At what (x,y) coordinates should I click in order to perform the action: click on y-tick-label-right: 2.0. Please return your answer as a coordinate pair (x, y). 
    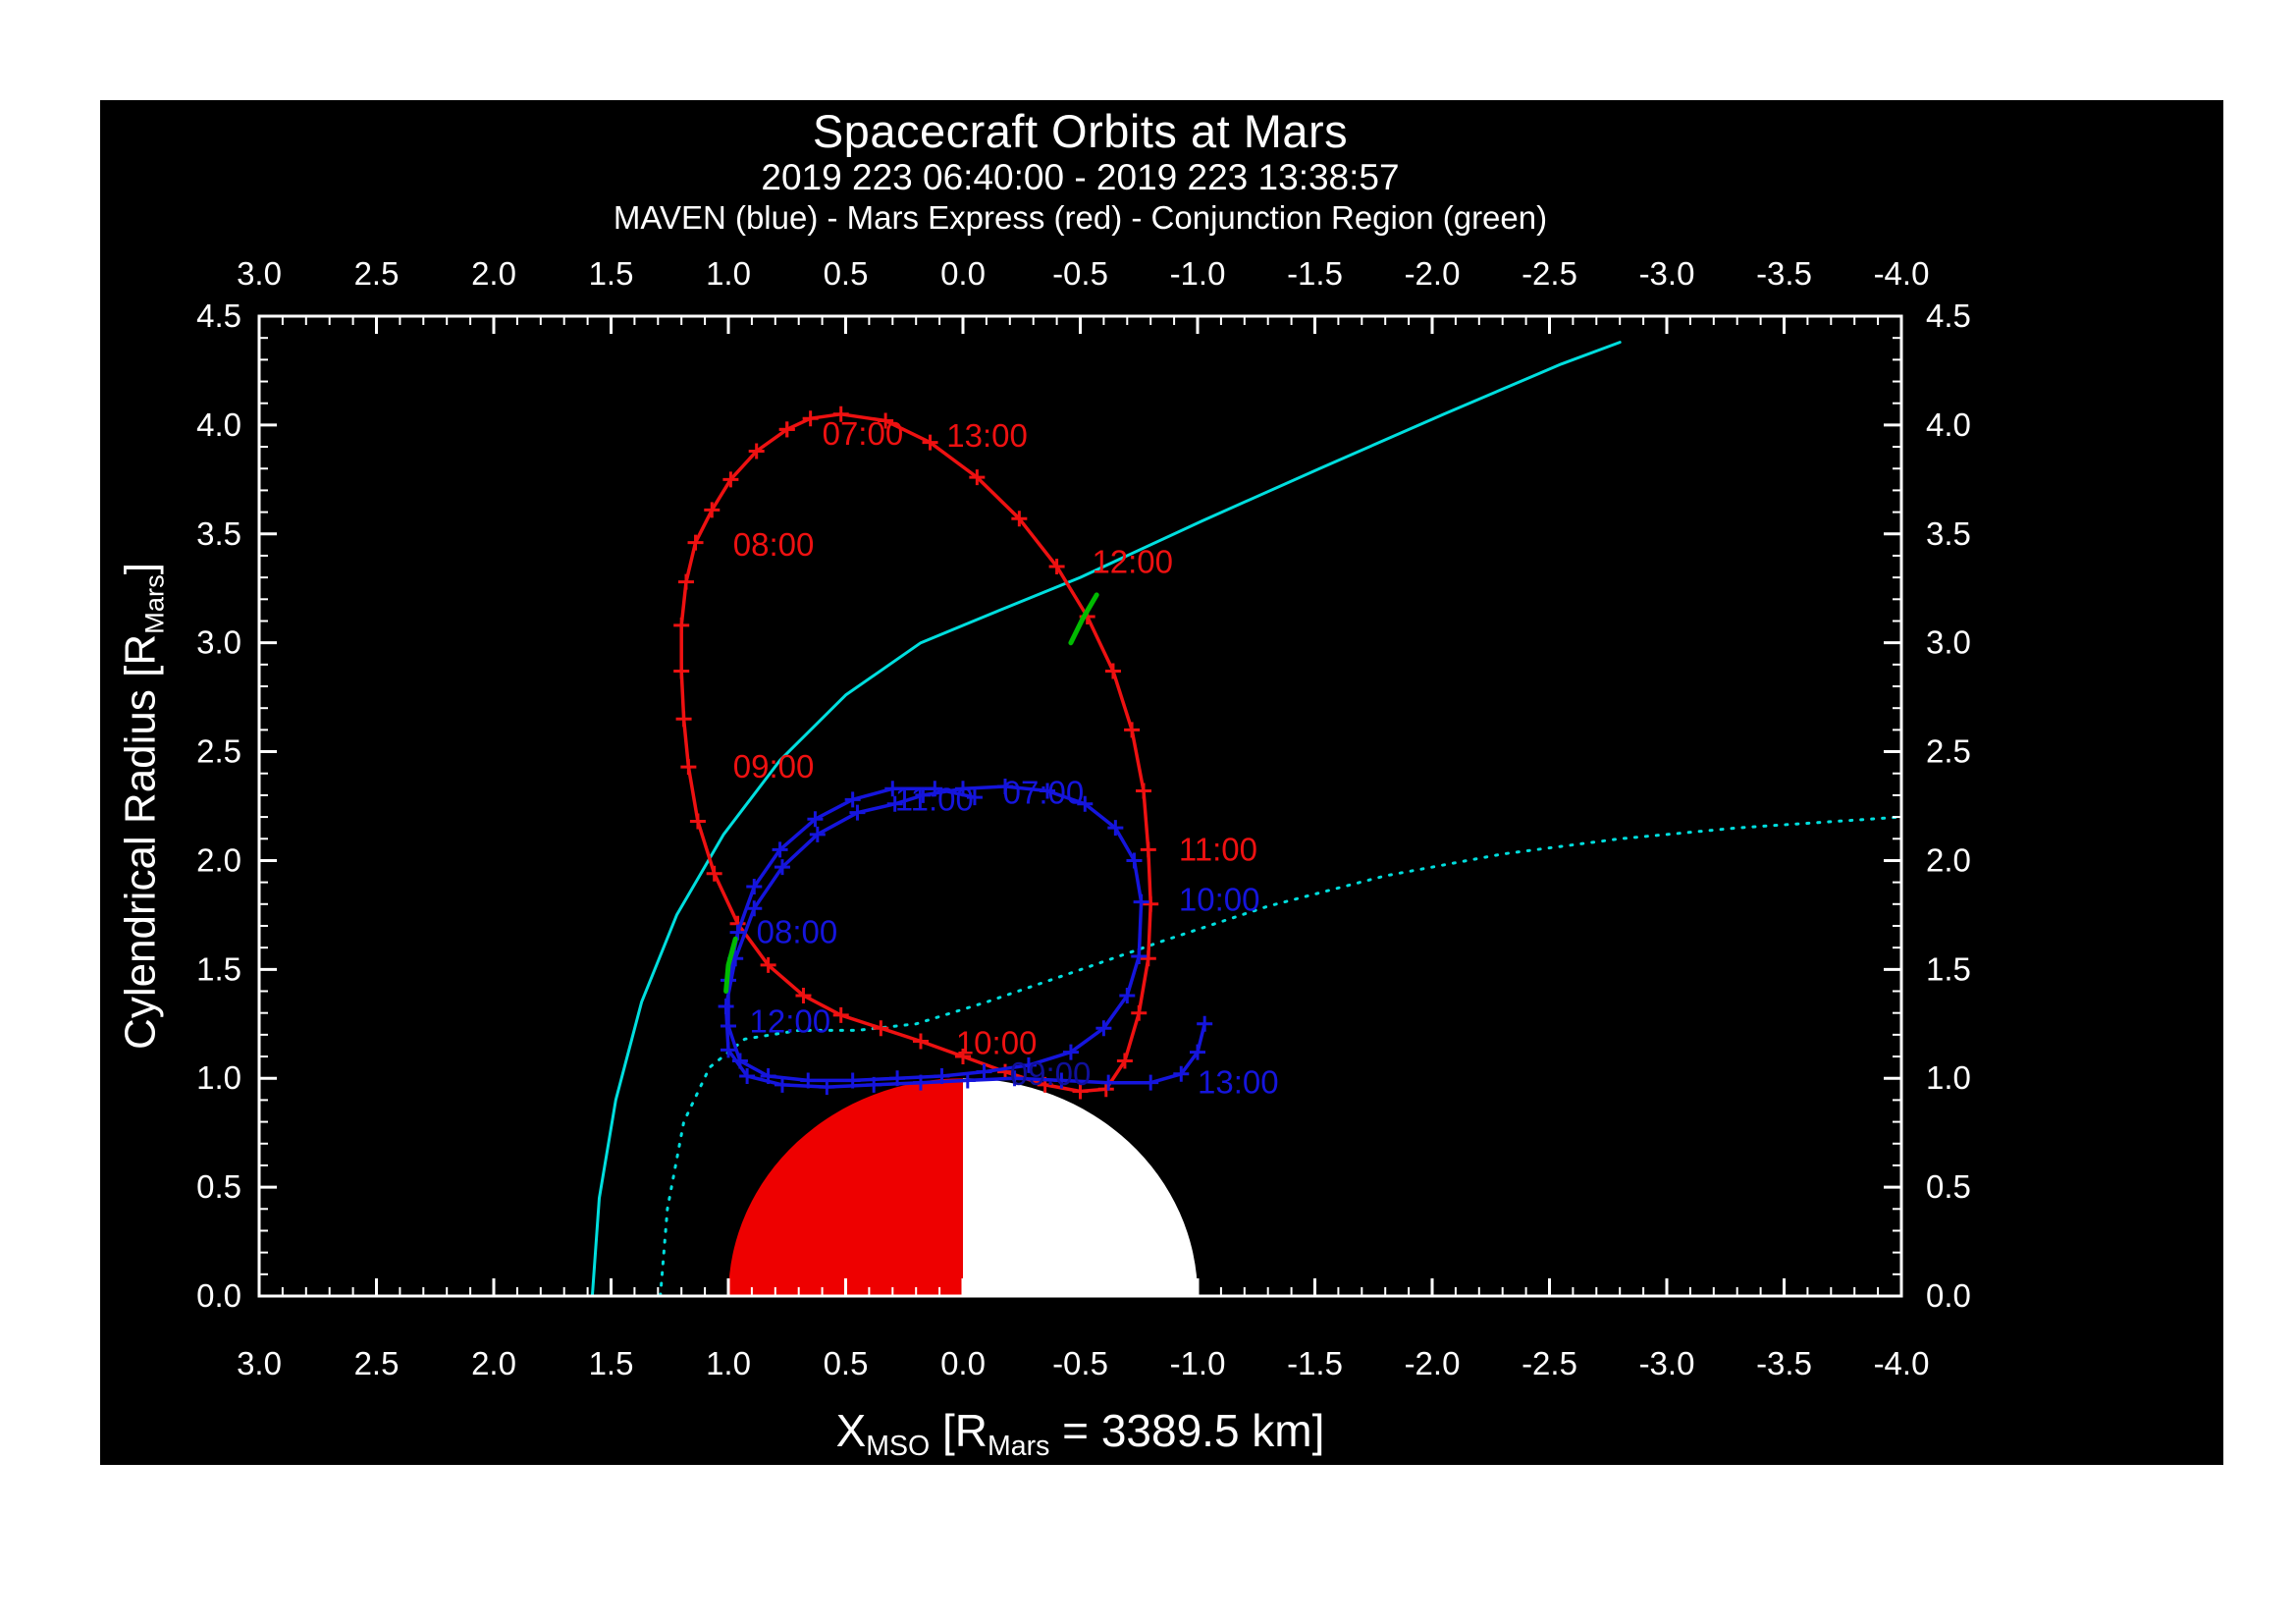
    Looking at the image, I should click on (1948, 859).